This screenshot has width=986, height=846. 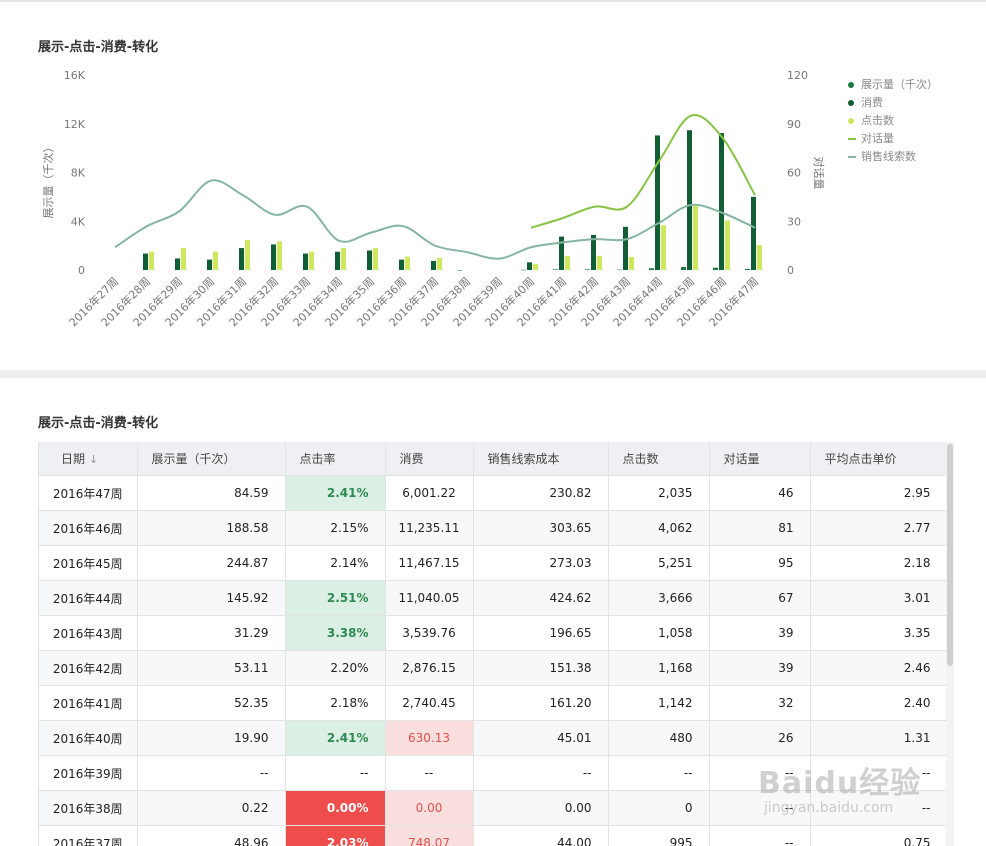 I want to click on cell-spend: 3,539.76, so click(x=429, y=633).